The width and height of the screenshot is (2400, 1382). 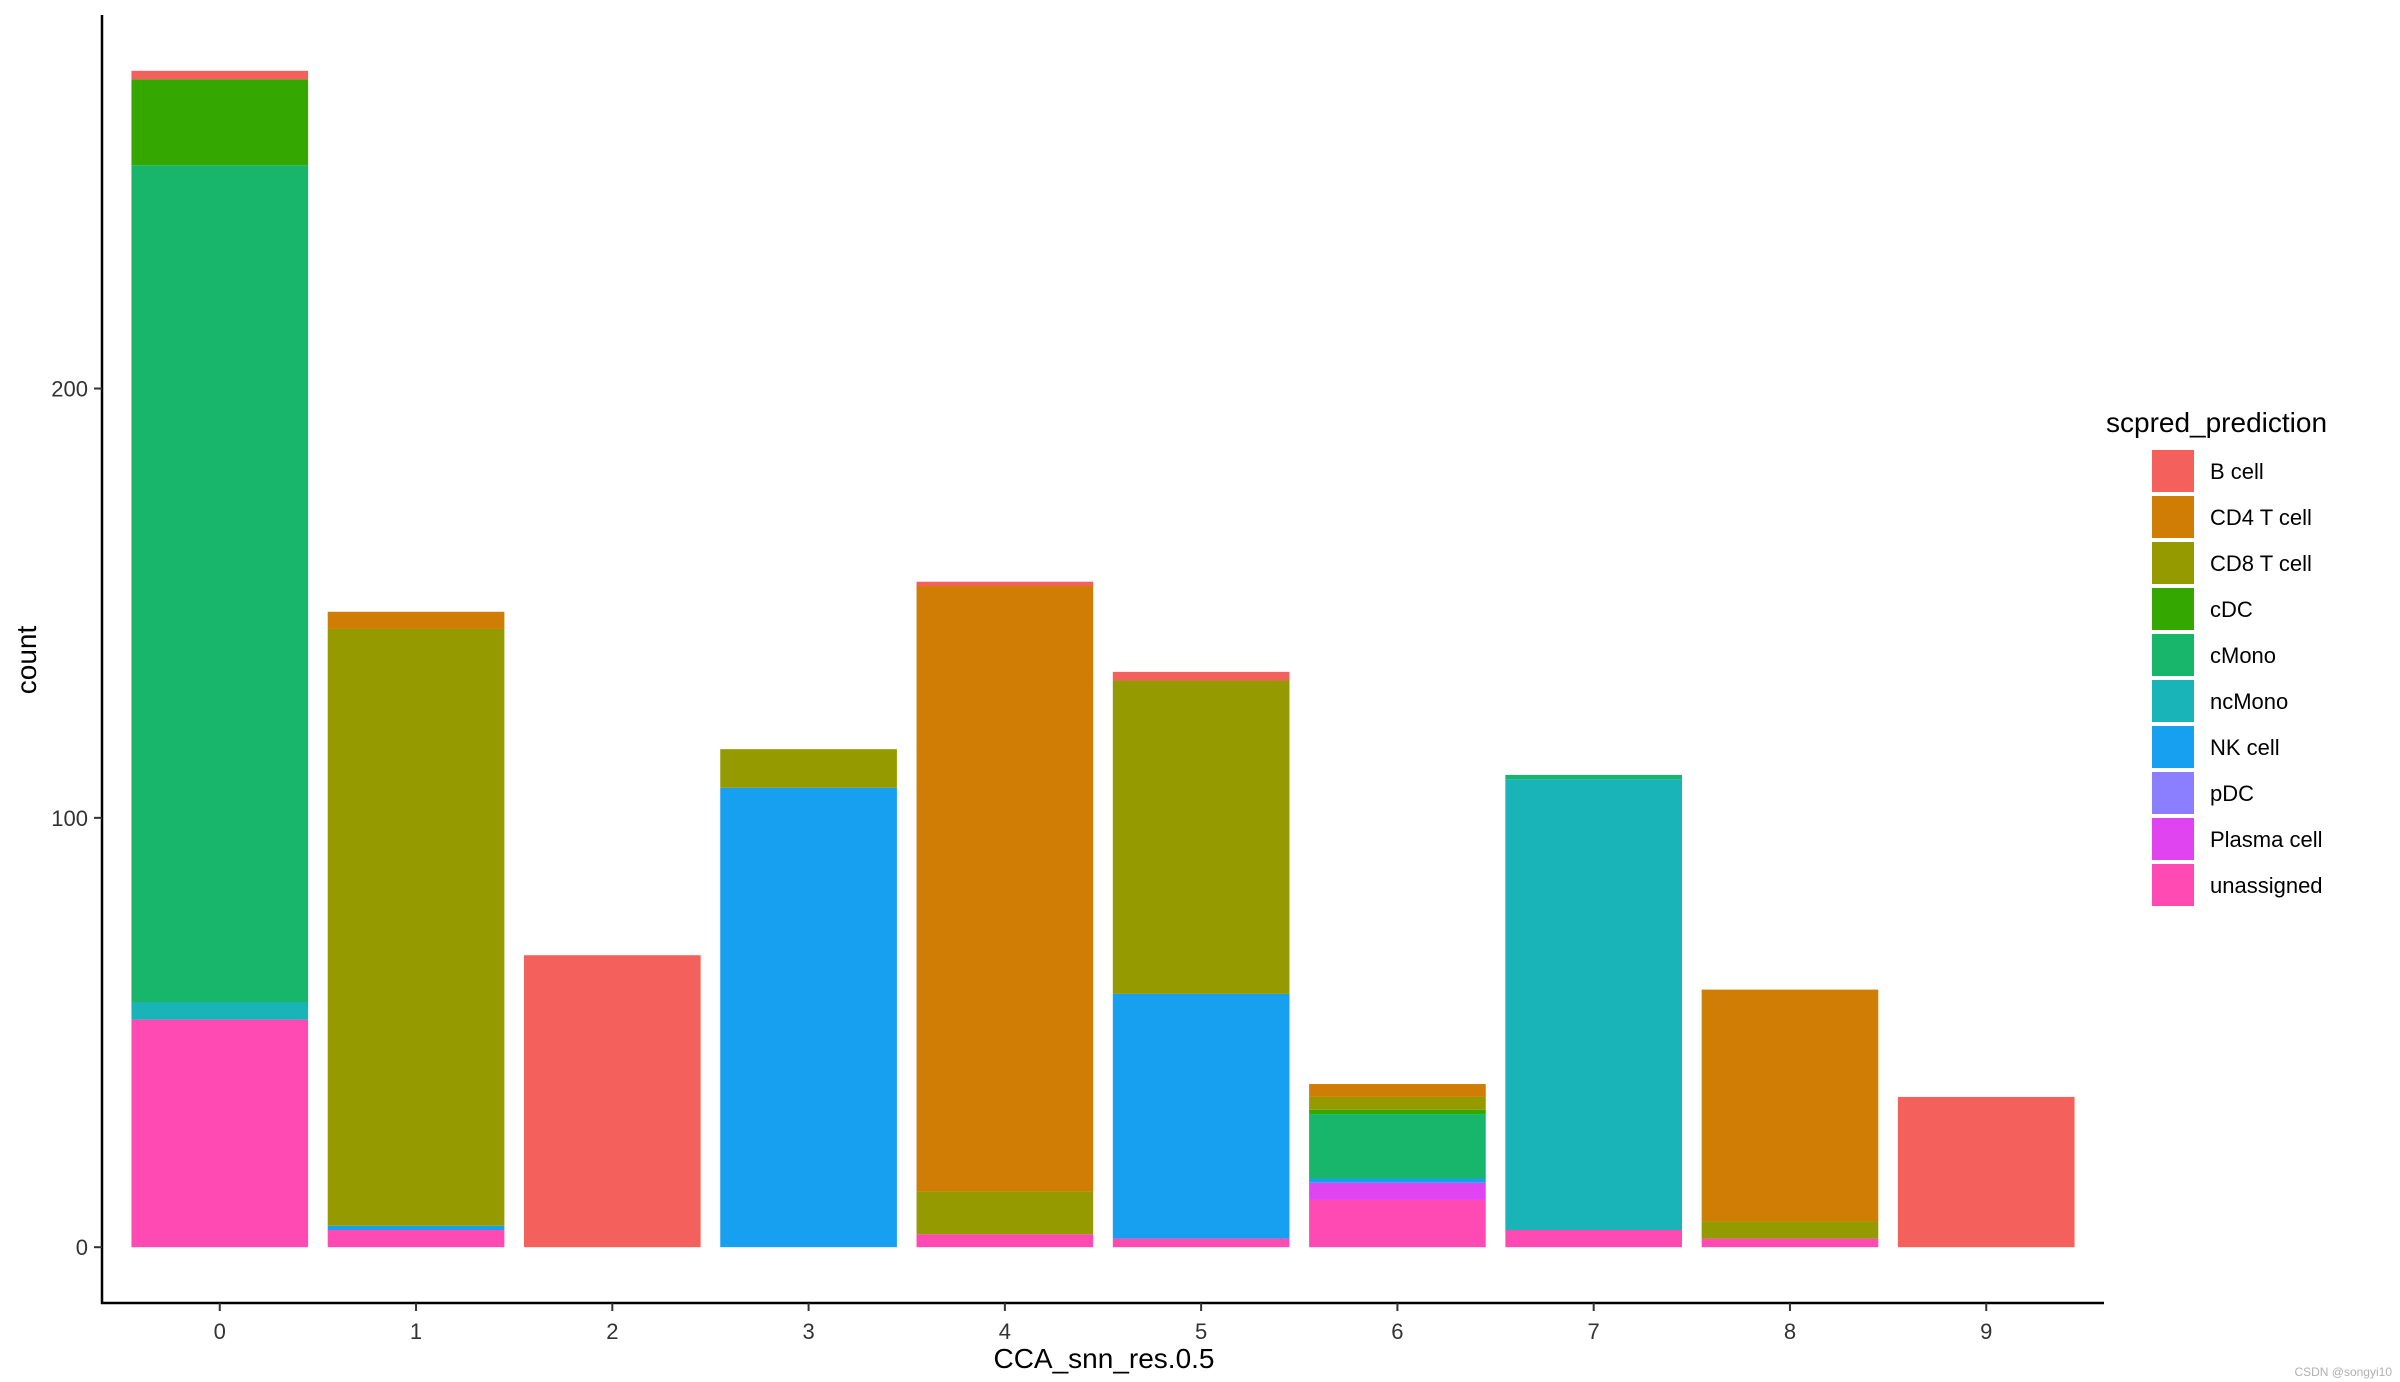 I want to click on y-tick-label: 100, so click(x=69, y=818).